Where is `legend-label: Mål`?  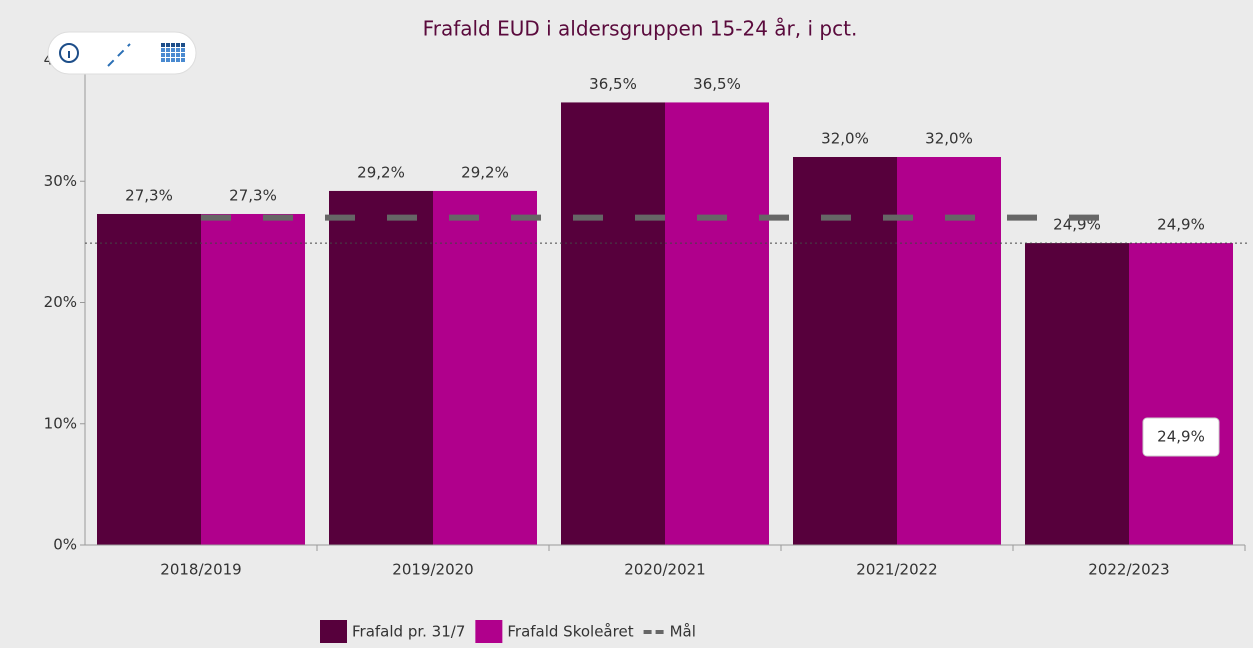 legend-label: Mål is located at coordinates (683, 632).